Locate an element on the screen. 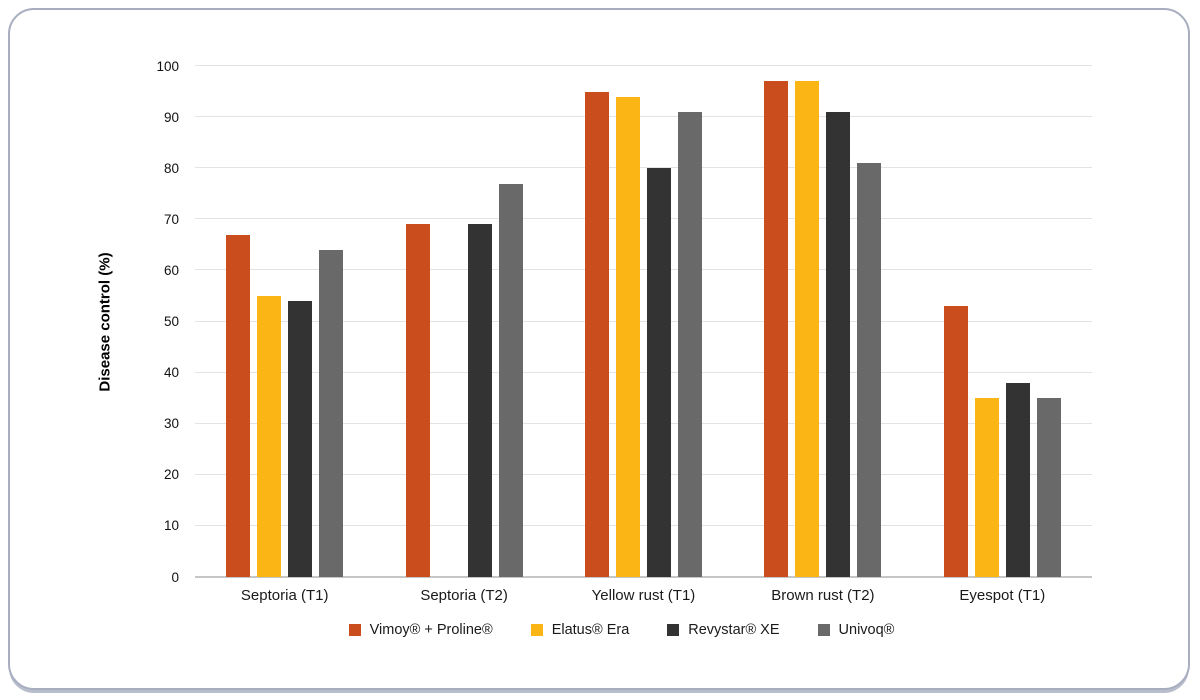 This screenshot has height=700, width=1200. y-axis-tick-label: 80 is located at coordinates (171, 168).